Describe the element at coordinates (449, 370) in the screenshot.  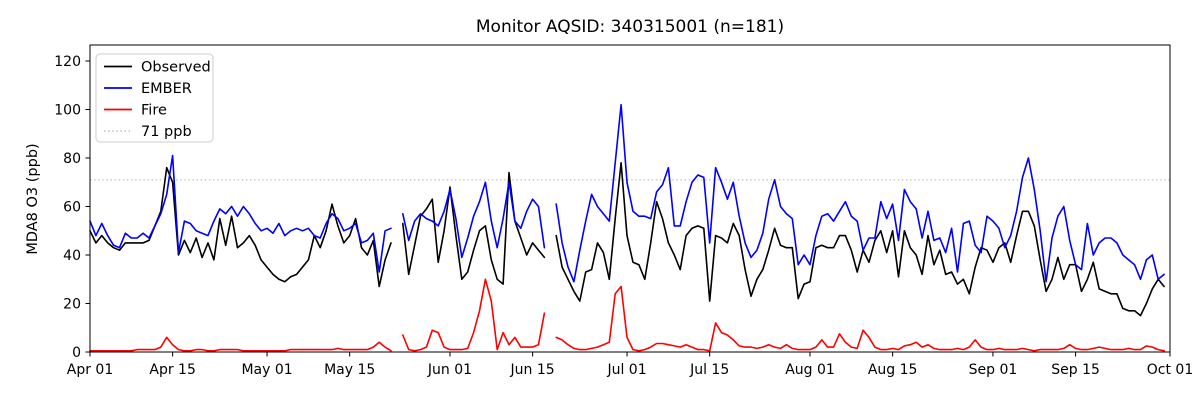
I see `x-tick-label: Jun 01` at that location.